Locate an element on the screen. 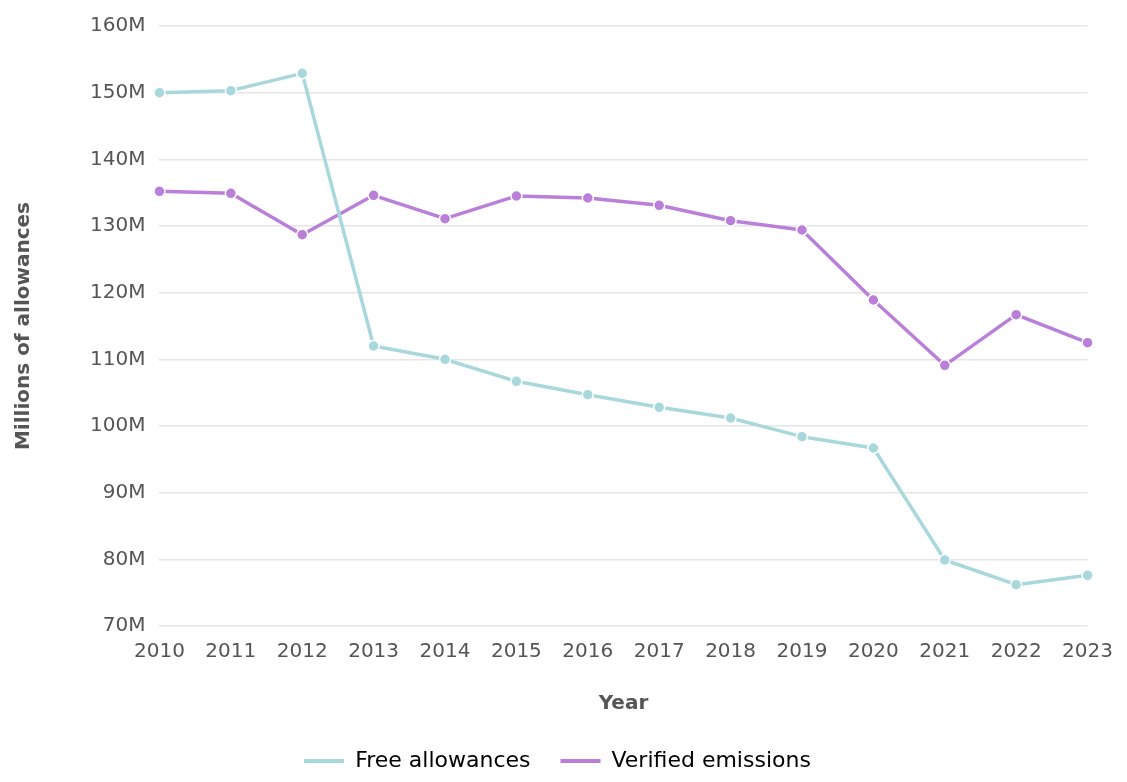  x-tick-label: 2011 is located at coordinates (231, 650).